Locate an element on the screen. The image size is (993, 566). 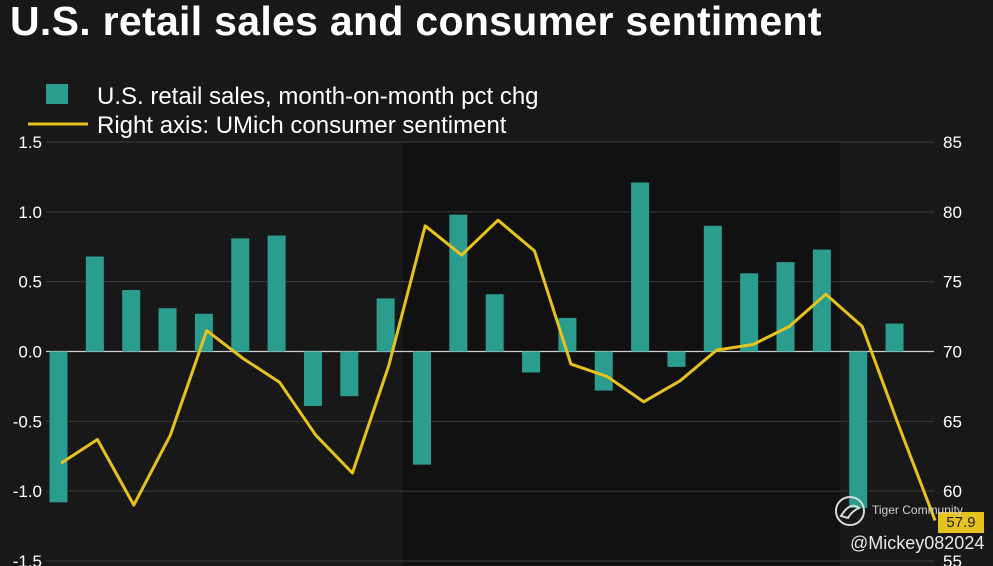
watermark-brand: Tiger Community is located at coordinates (917, 510).